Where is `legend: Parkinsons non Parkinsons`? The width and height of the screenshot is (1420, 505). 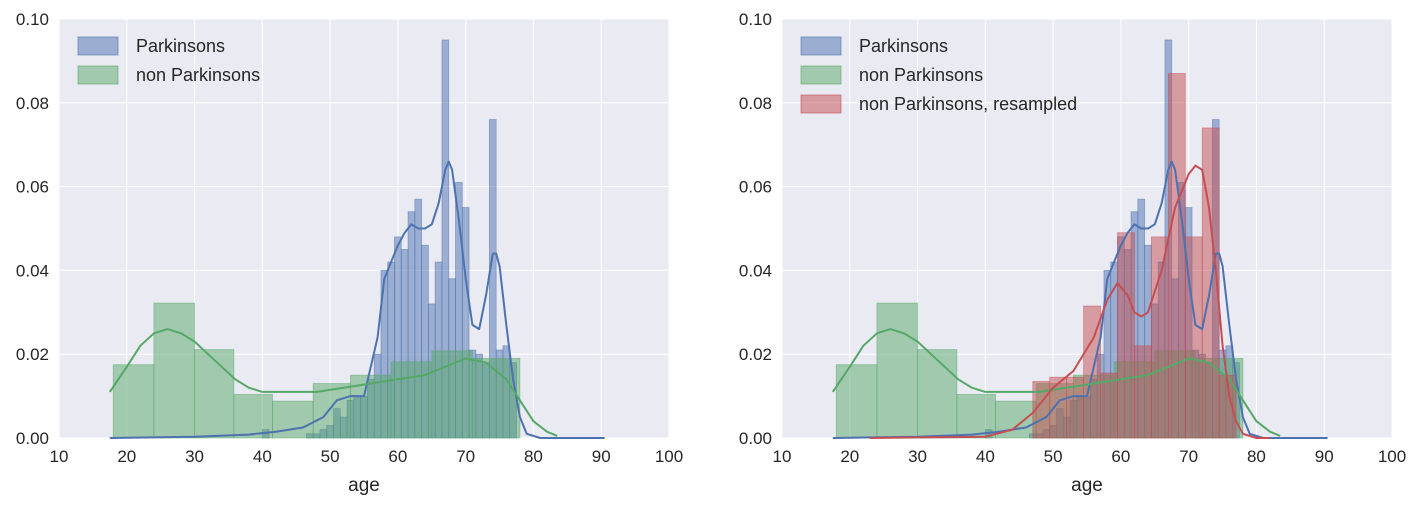 legend: Parkinsons non Parkinsons is located at coordinates (168, 60).